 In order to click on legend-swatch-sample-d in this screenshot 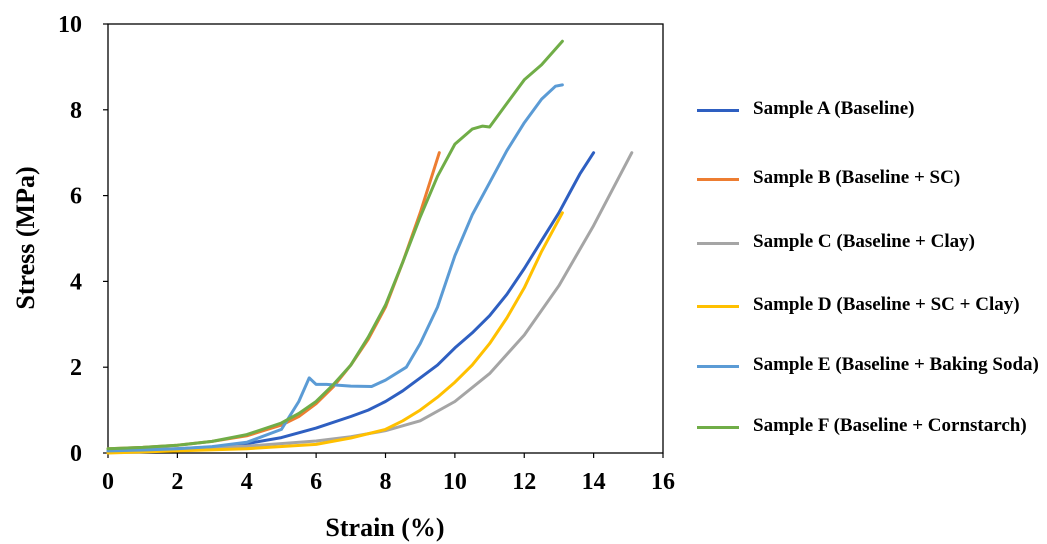, I will do `click(718, 306)`.